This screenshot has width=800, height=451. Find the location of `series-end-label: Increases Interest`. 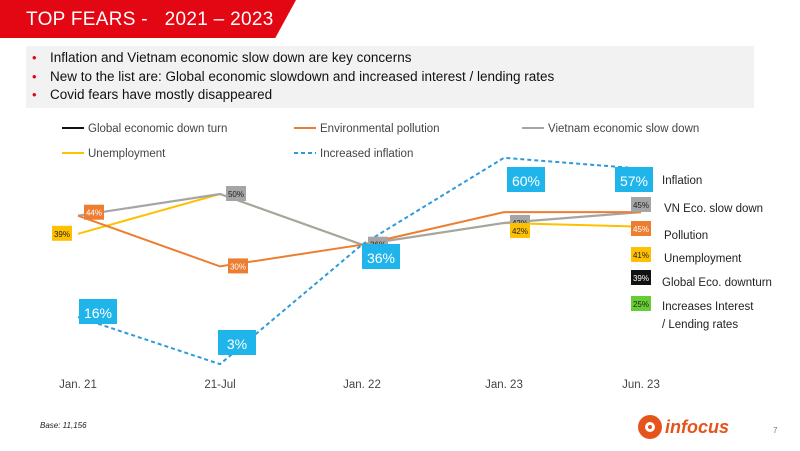

series-end-label: Increases Interest is located at coordinates (708, 307).